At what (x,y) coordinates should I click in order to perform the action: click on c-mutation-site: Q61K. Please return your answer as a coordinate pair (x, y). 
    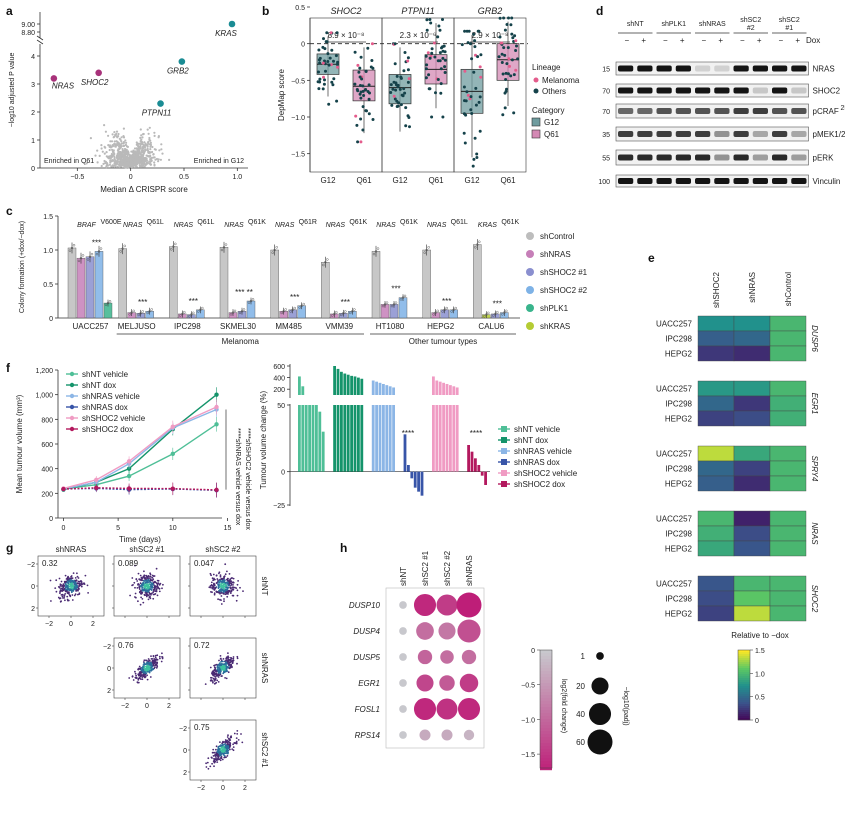
    Looking at the image, I should click on (358, 222).